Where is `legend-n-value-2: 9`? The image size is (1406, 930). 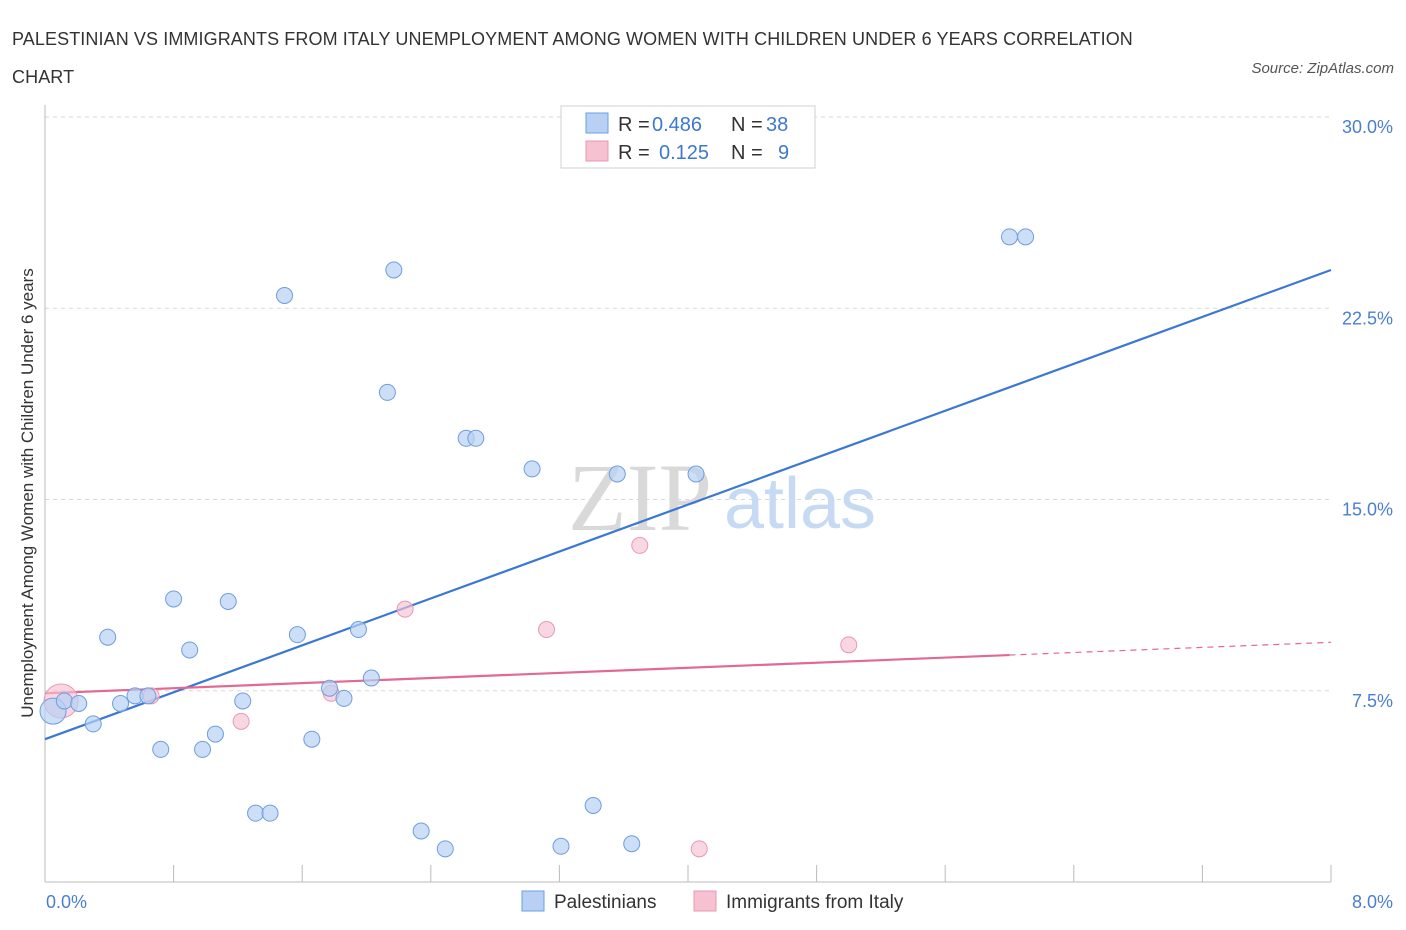 legend-n-value-2: 9 is located at coordinates (783, 153).